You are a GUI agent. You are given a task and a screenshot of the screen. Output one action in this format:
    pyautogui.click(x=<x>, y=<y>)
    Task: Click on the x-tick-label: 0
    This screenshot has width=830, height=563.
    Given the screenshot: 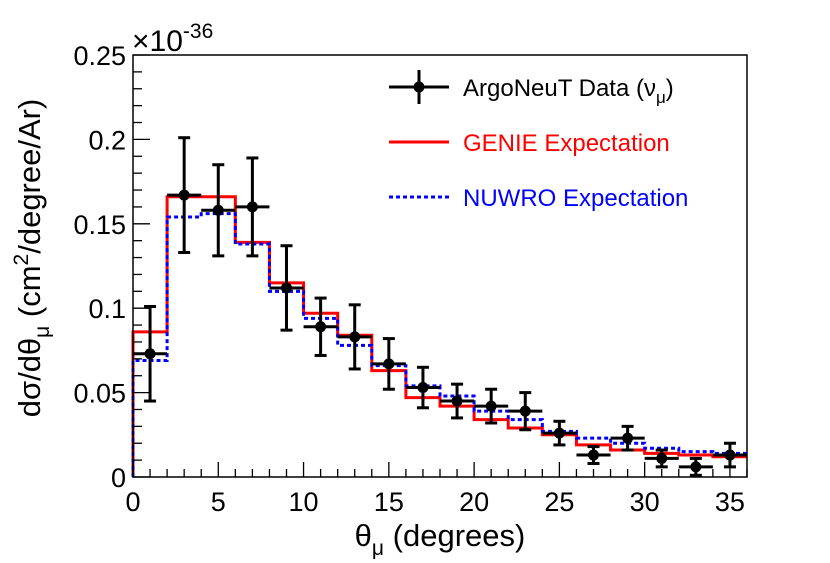 What is the action you would take?
    pyautogui.click(x=132, y=502)
    